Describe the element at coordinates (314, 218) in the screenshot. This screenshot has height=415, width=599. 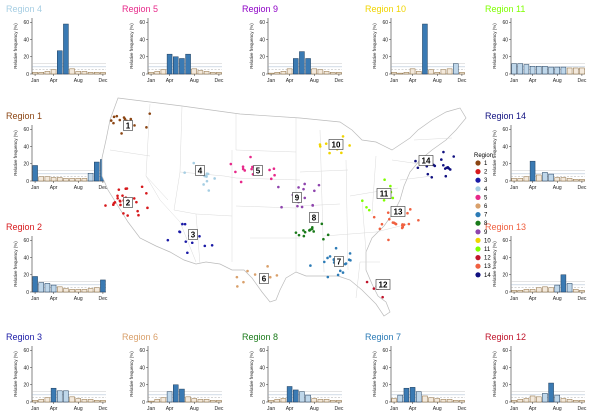
I see `region-label-text: 8` at that location.